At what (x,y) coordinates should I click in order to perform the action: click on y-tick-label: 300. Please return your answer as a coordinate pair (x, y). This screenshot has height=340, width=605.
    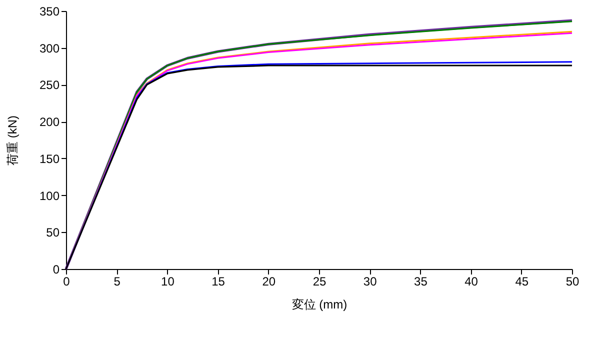
    Looking at the image, I should click on (49, 48).